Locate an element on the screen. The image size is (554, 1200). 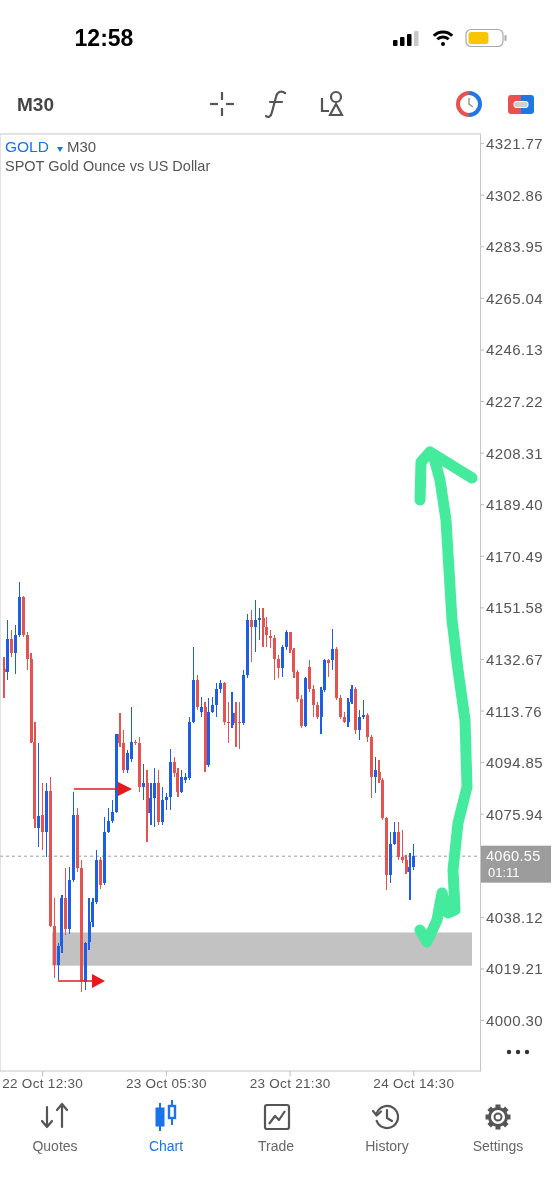
text: Settings is located at coordinates (498, 1146).